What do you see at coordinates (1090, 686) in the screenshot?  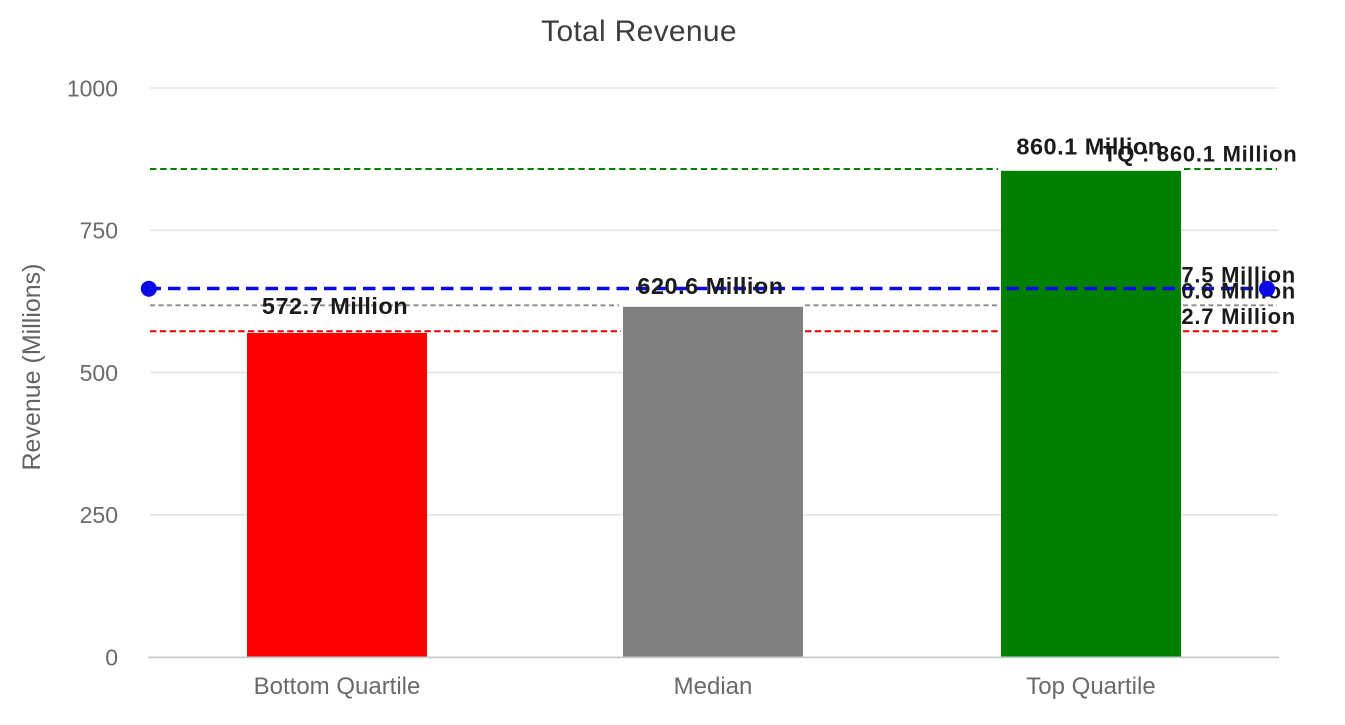 I see `svg-text: Top Quartile` at bounding box center [1090, 686].